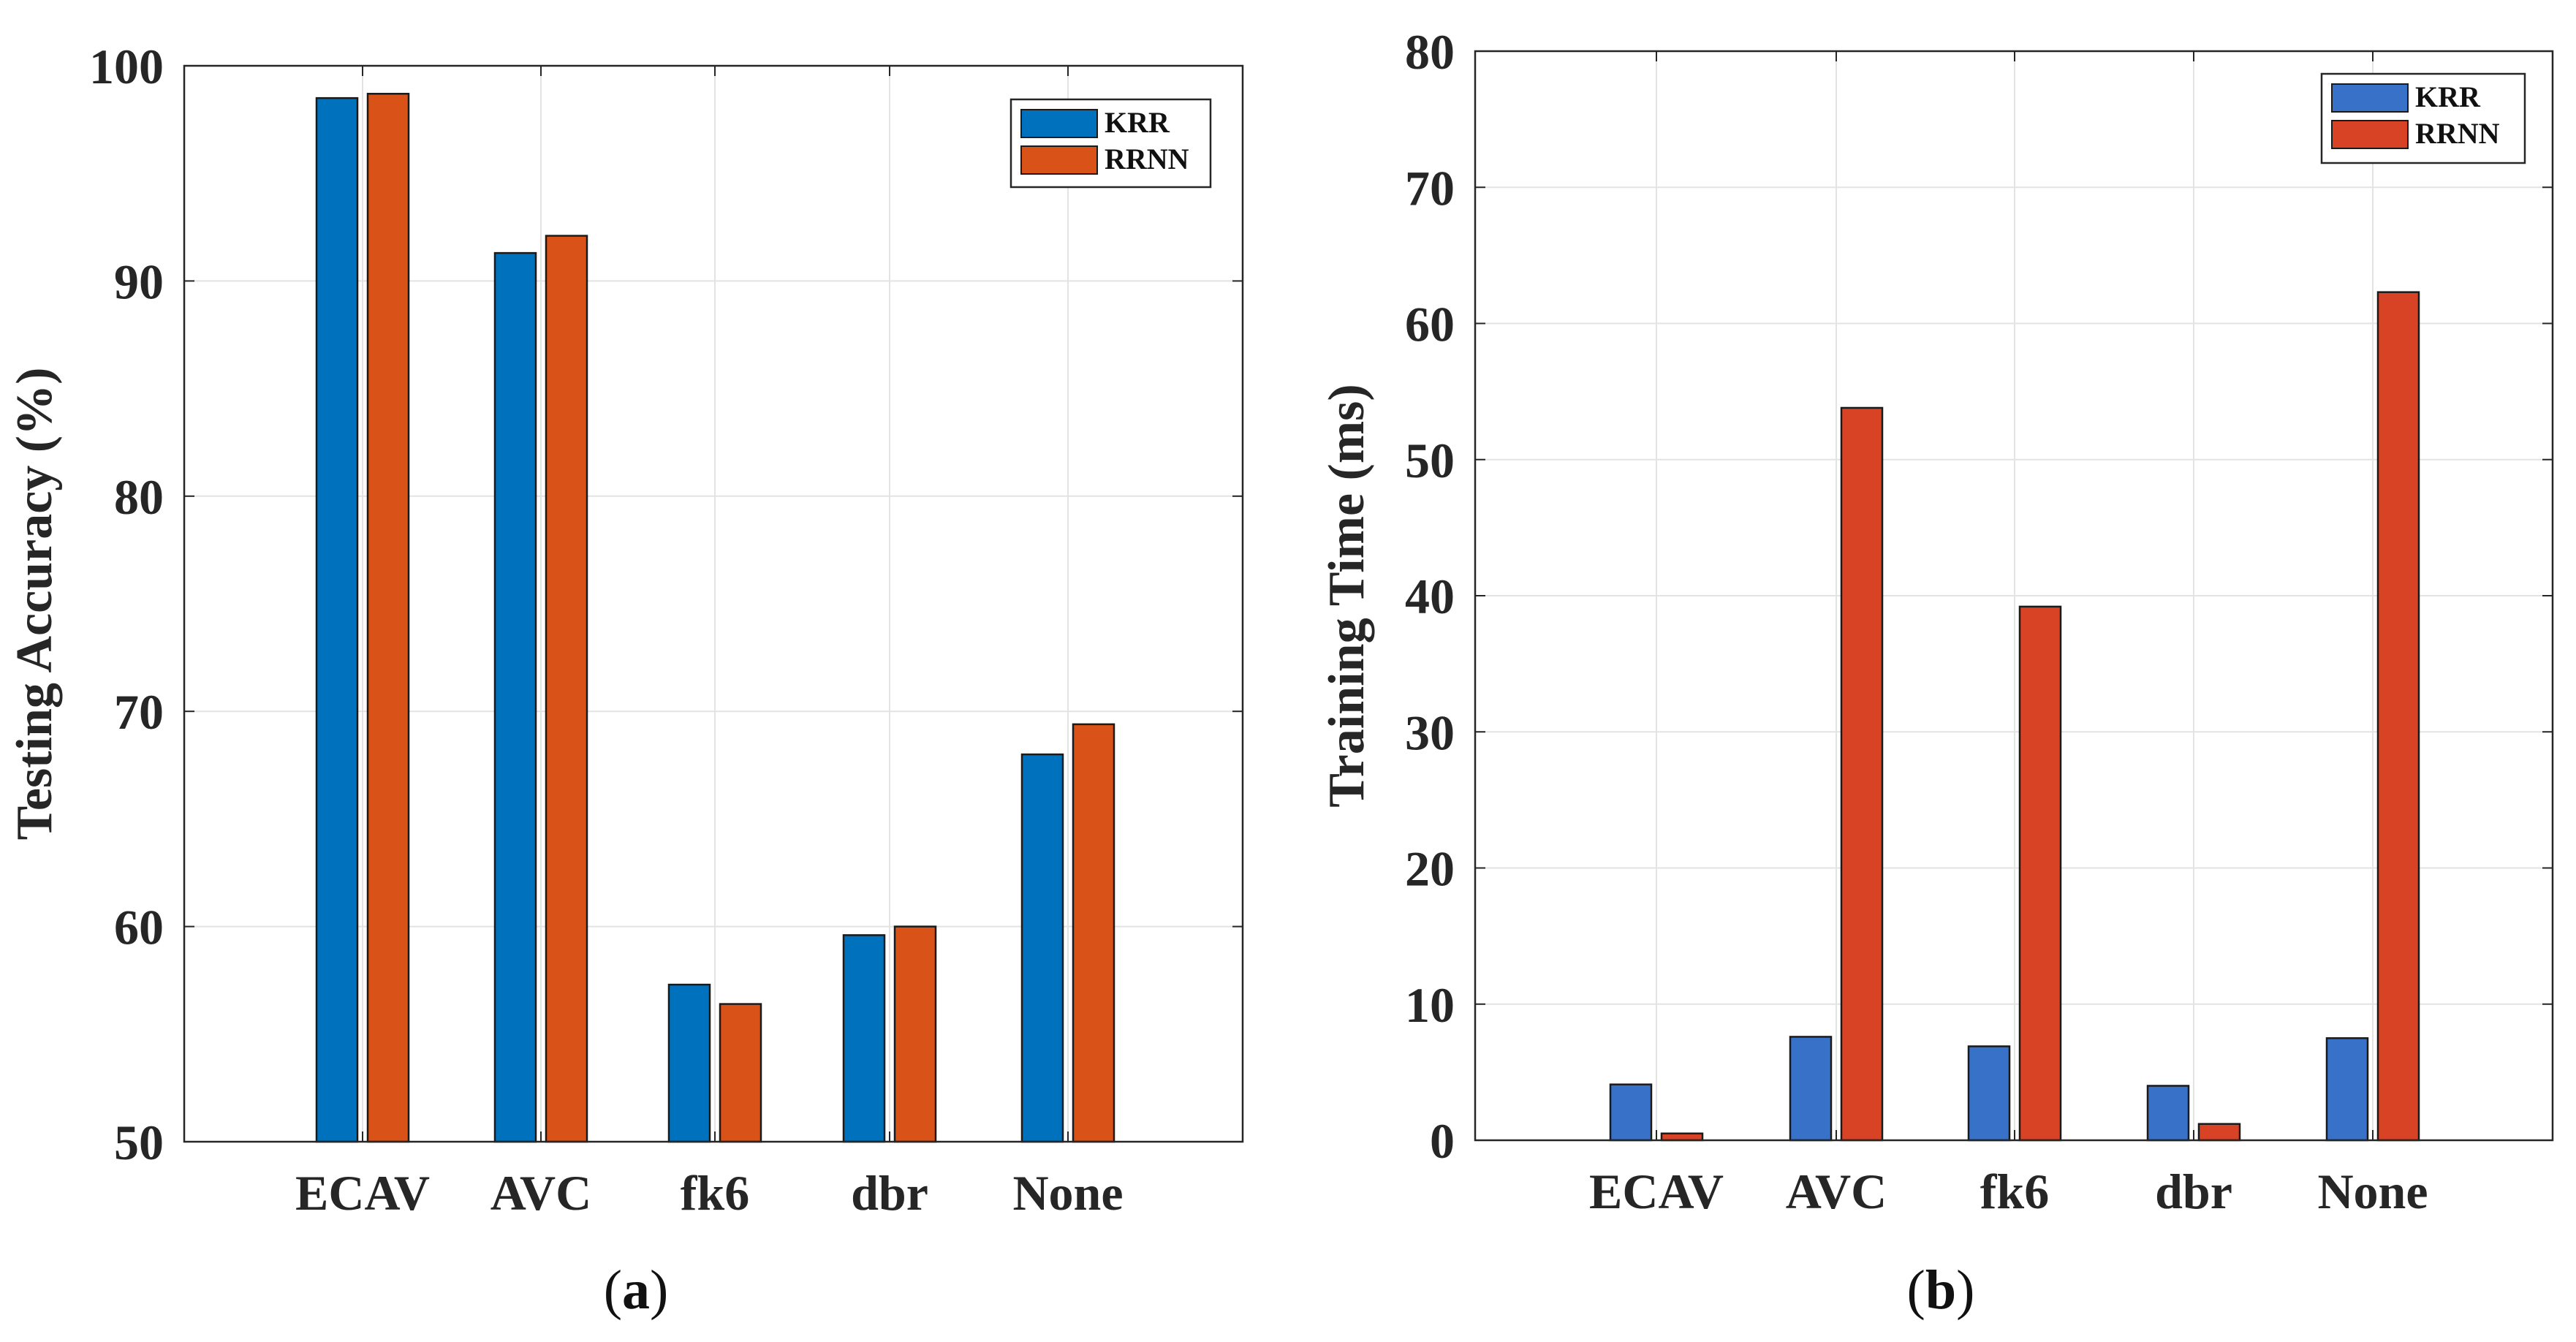  What do you see at coordinates (1430, 596) in the screenshot?
I see `y-tick-label: 40` at bounding box center [1430, 596].